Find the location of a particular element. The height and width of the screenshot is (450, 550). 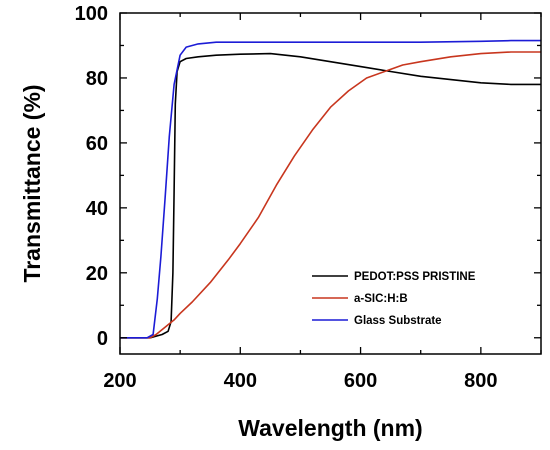

y-tick-label: 60 is located at coordinates (97, 144).